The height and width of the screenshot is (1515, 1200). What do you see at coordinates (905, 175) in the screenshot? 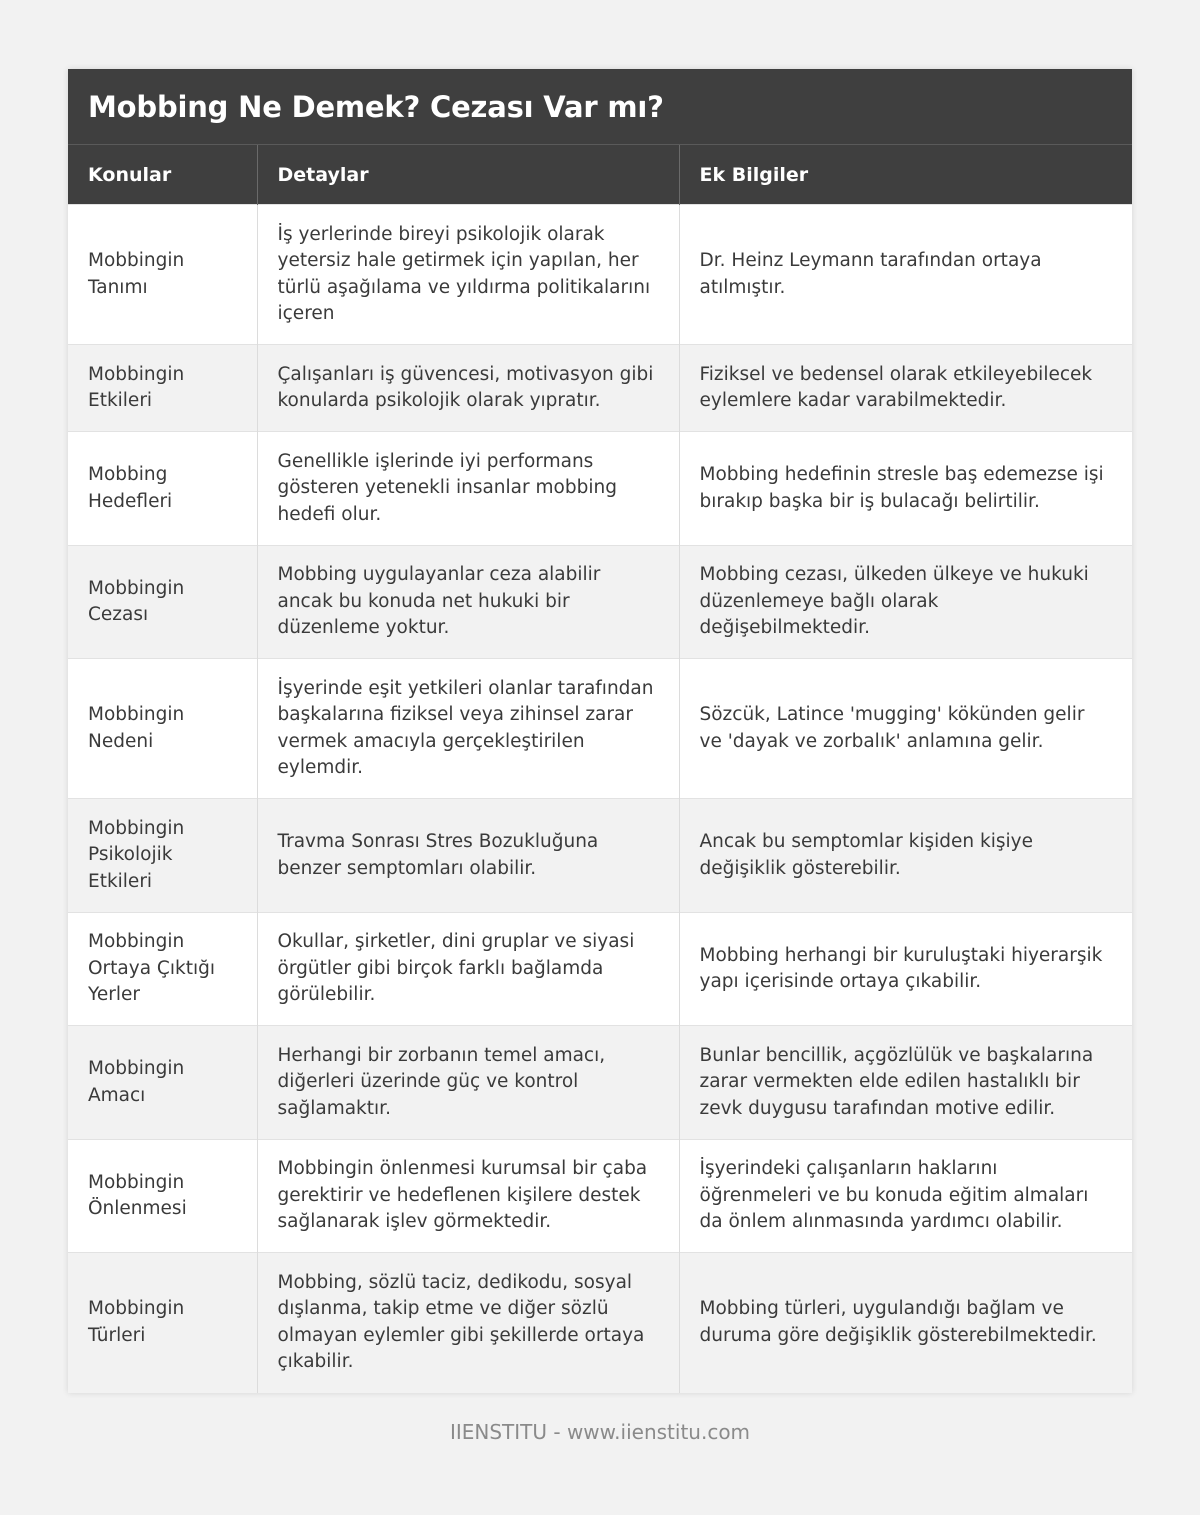
I see `header-ek-bilgiler: Ek Bilgiler` at bounding box center [905, 175].